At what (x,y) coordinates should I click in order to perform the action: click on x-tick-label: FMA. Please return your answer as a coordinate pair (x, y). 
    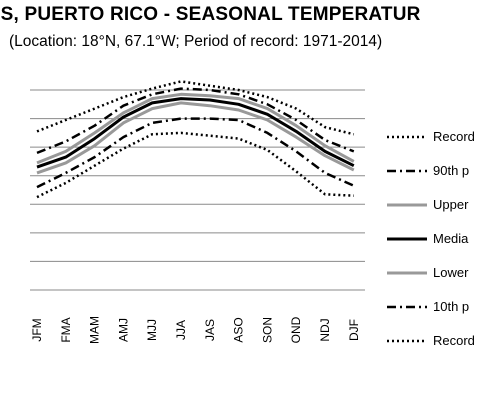
    Looking at the image, I should click on (66, 329).